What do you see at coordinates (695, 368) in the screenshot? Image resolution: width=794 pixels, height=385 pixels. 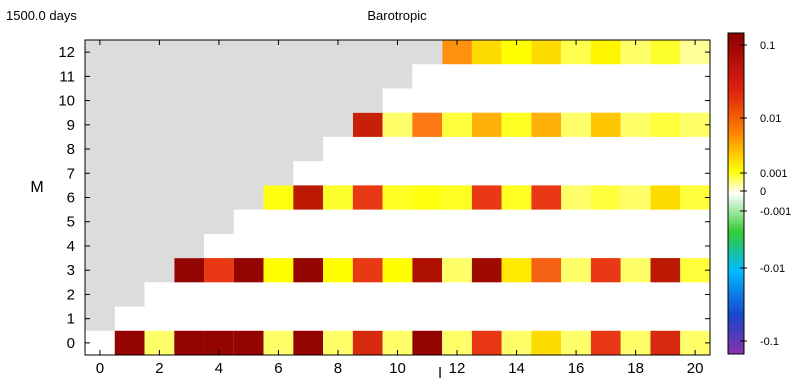 I see `x-tick-label: 20` at bounding box center [695, 368].